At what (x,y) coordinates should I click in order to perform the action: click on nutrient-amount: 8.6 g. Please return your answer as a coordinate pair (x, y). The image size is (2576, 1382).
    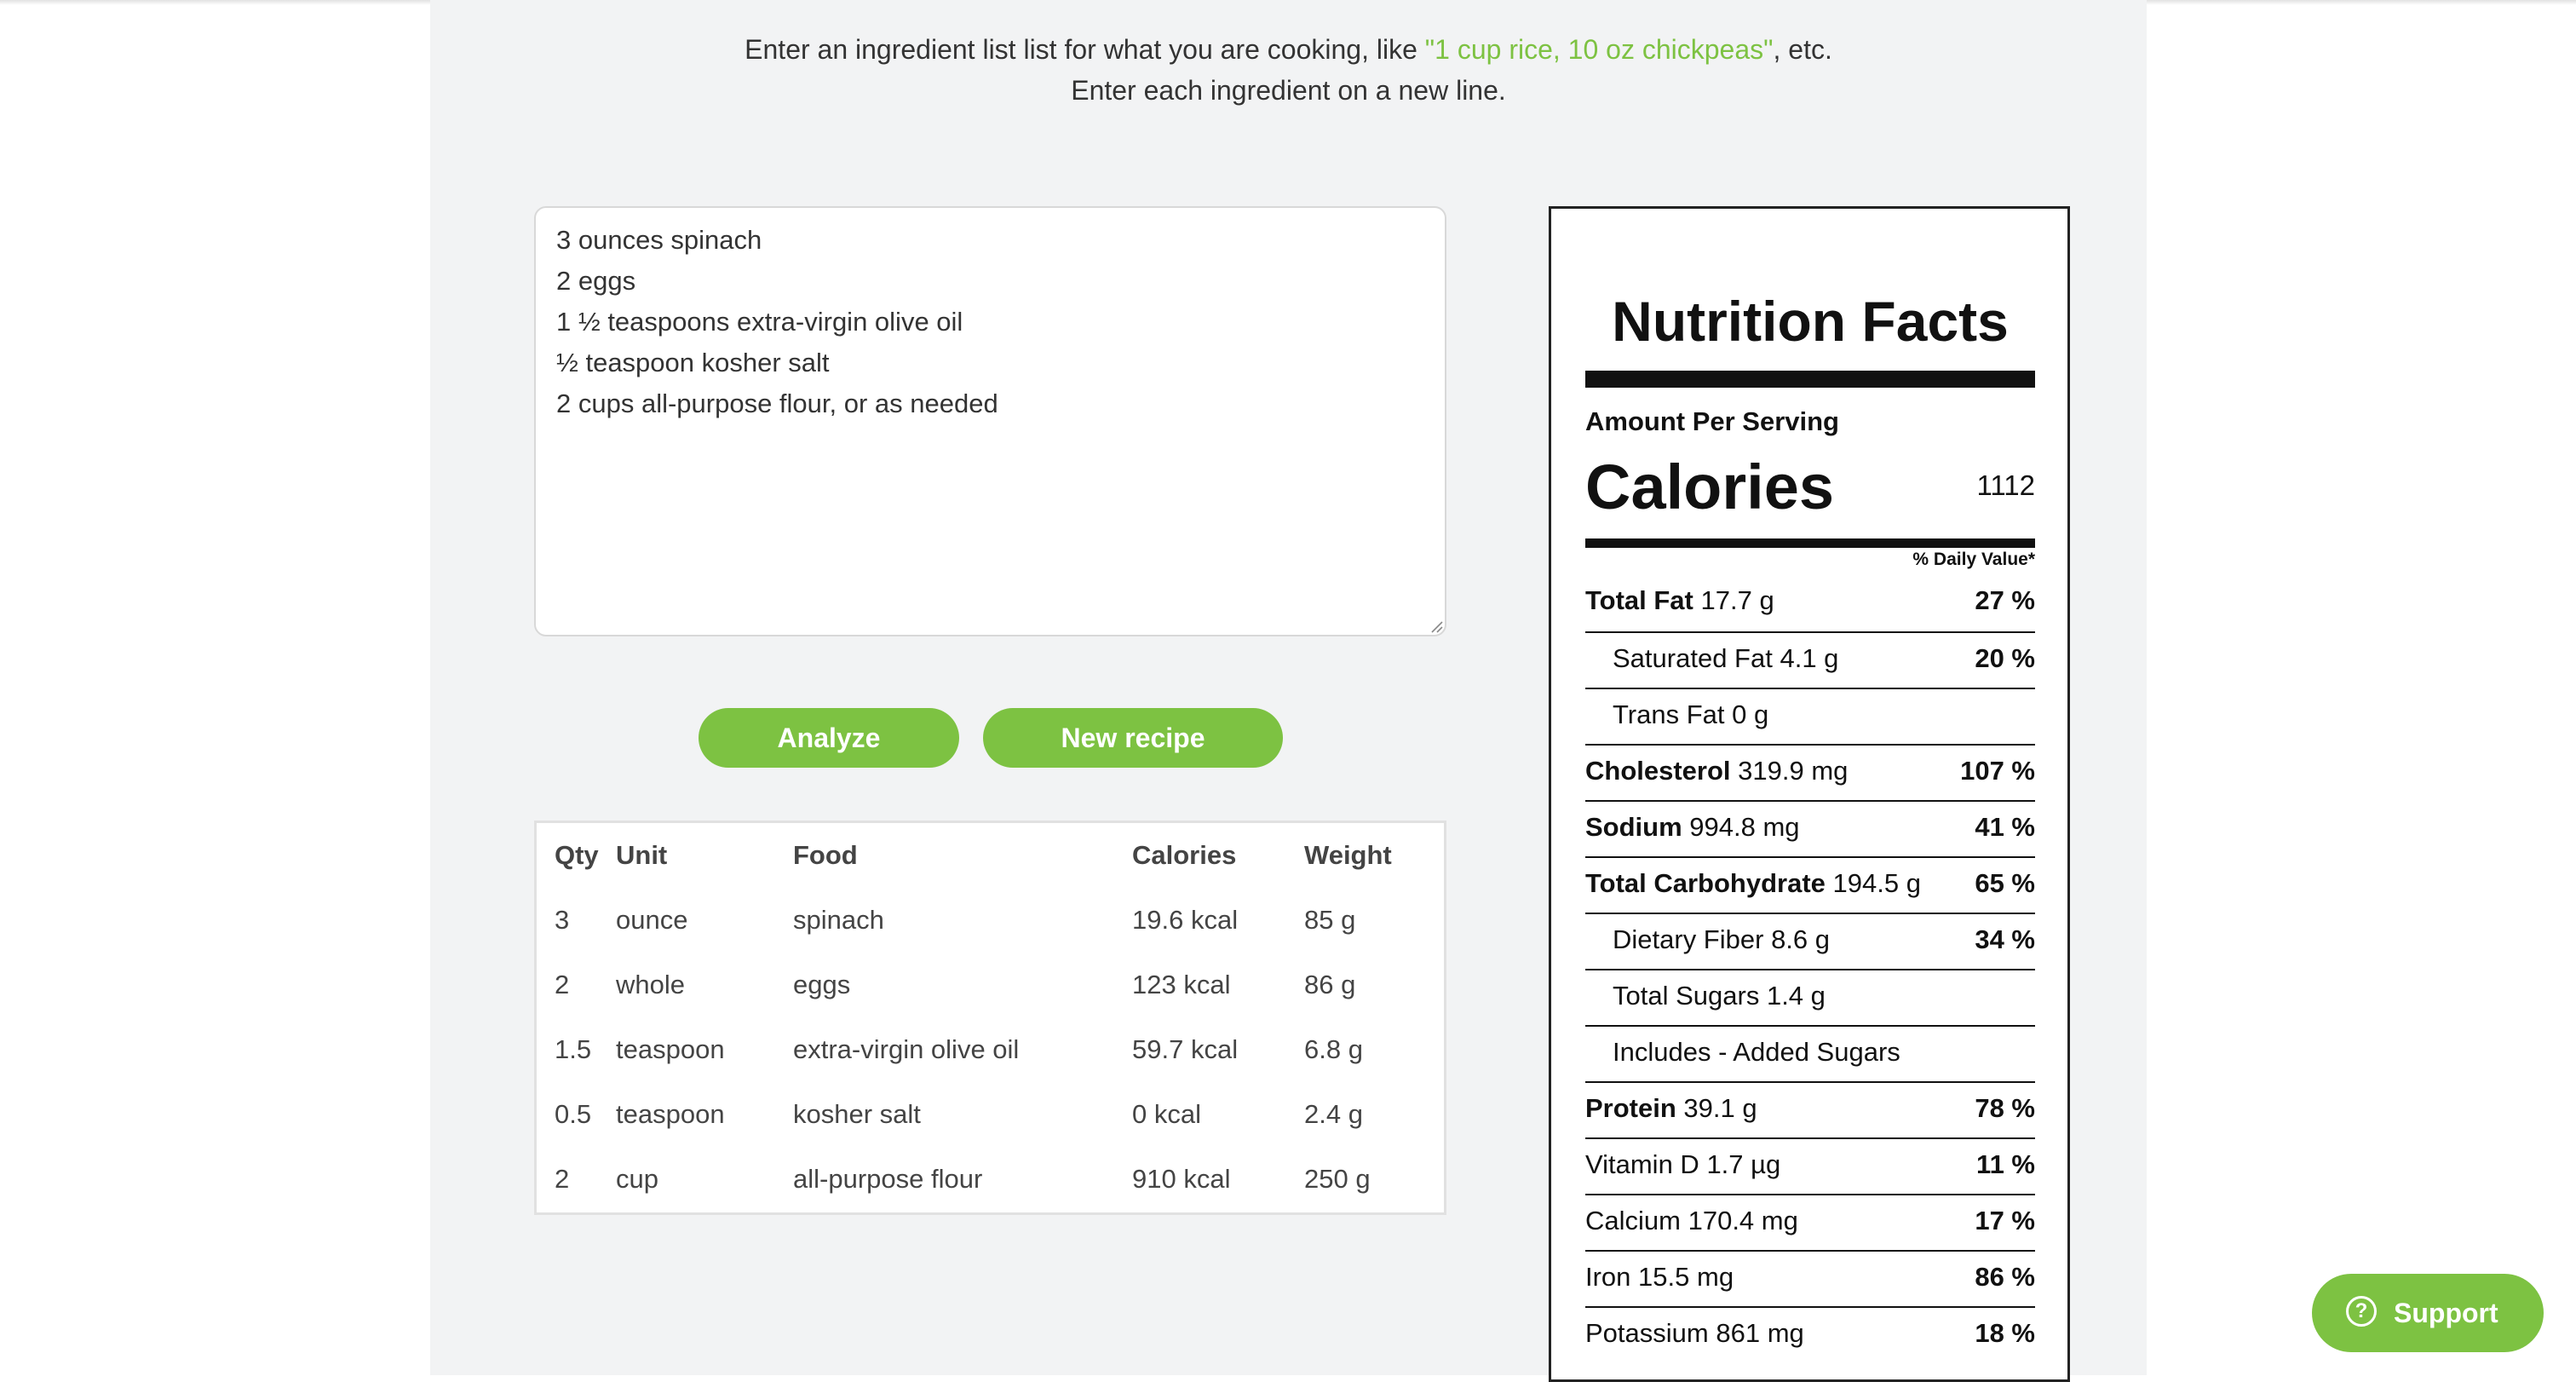
    Looking at the image, I should click on (1801, 939).